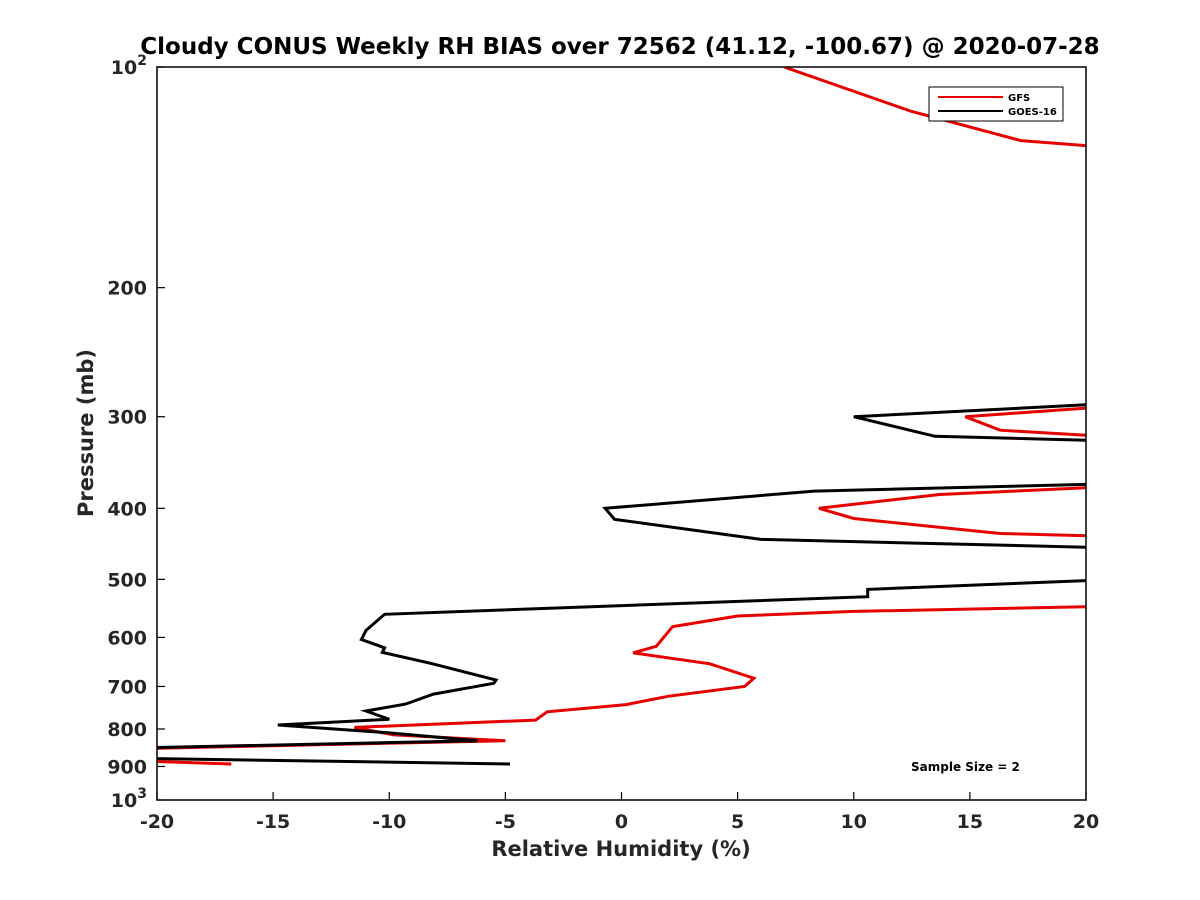 The image size is (1200, 900). I want to click on legend-box, so click(996, 104).